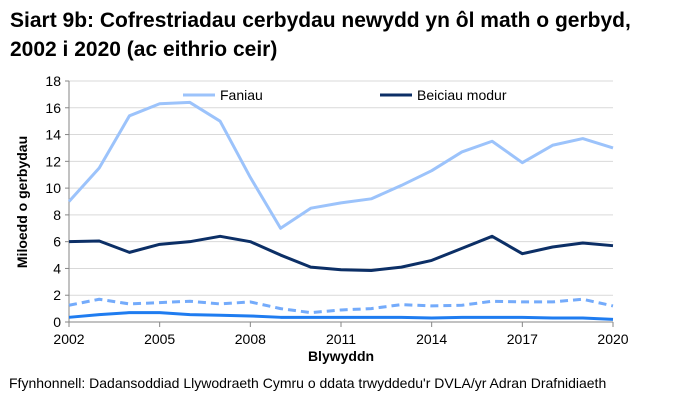 This screenshot has width=684, height=404. What do you see at coordinates (57, 322) in the screenshot?
I see `y-tick-label: 0` at bounding box center [57, 322].